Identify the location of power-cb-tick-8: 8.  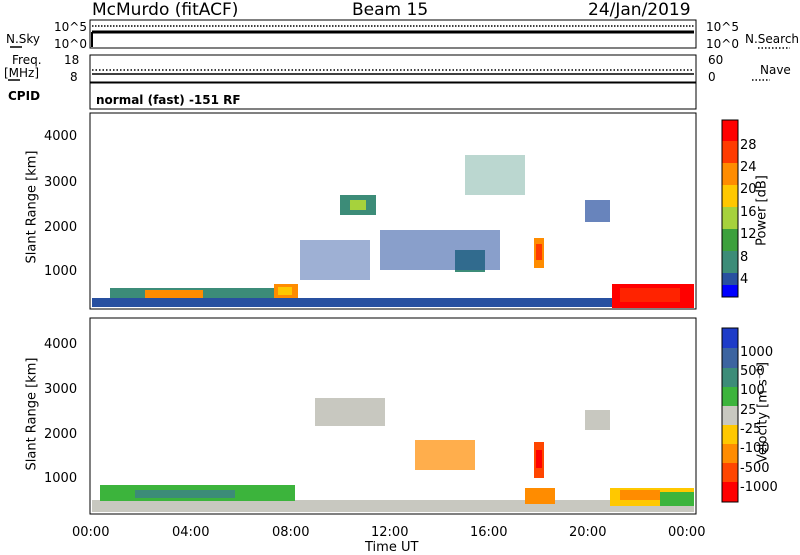
(744, 257).